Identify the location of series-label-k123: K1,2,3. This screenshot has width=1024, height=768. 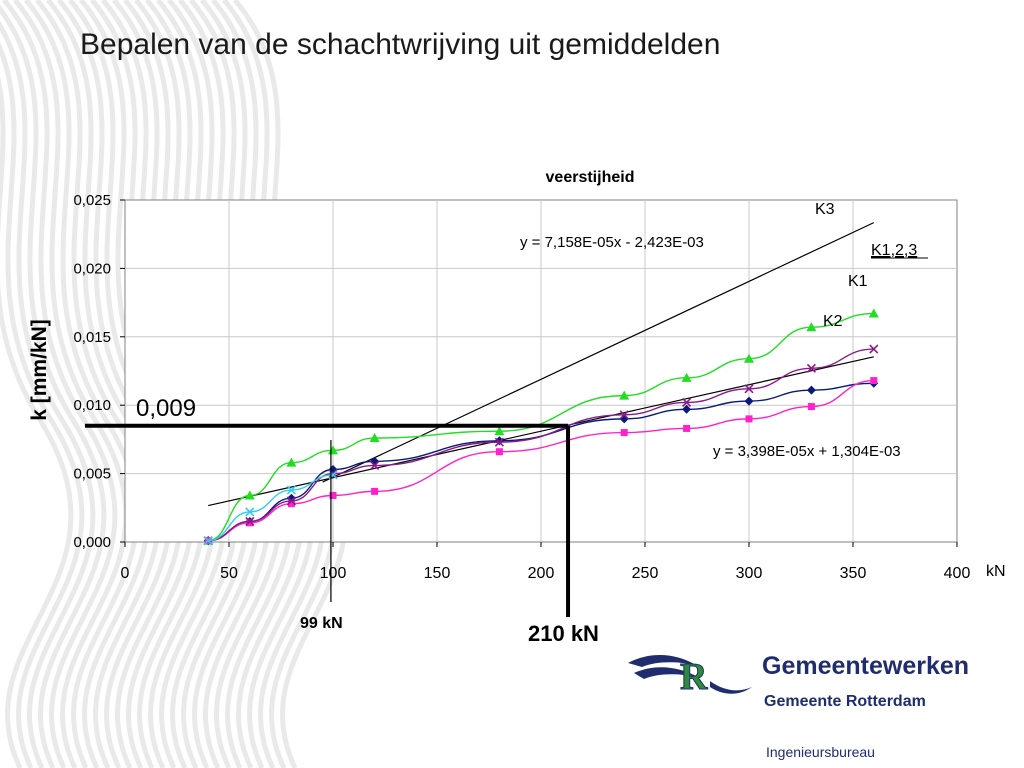
(894, 250).